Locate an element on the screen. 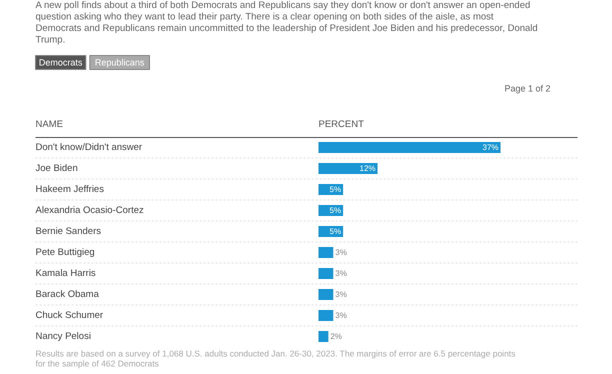  chart-subtitle: A new poll finds about a third of both Democrats and Republicans say they don't know or don't answer an open-ended question asking who they want to lead their party. There is a clear opening on both sides of the aisle, as most Democrats and Republicans remain uncommitted to the leadership of President Joe Biden and his predecessor, Donald Trump. is located at coordinates (287, 23).